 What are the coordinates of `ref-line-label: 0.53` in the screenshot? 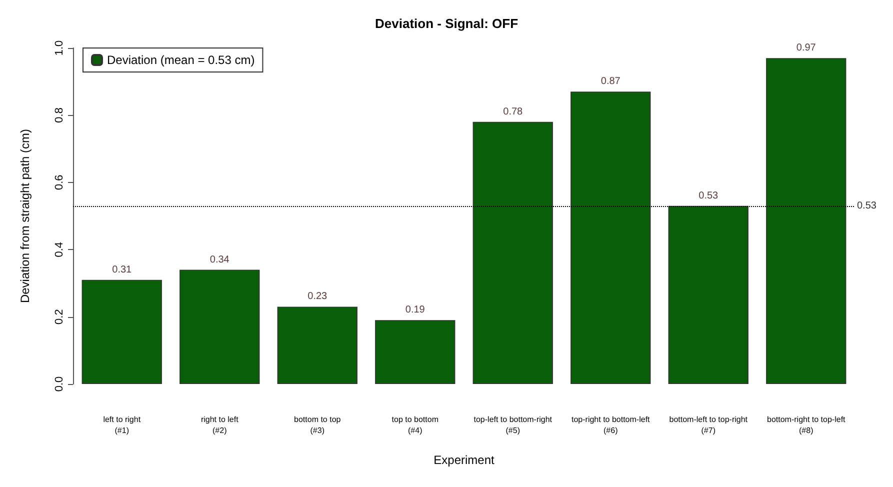 It's located at (867, 206).